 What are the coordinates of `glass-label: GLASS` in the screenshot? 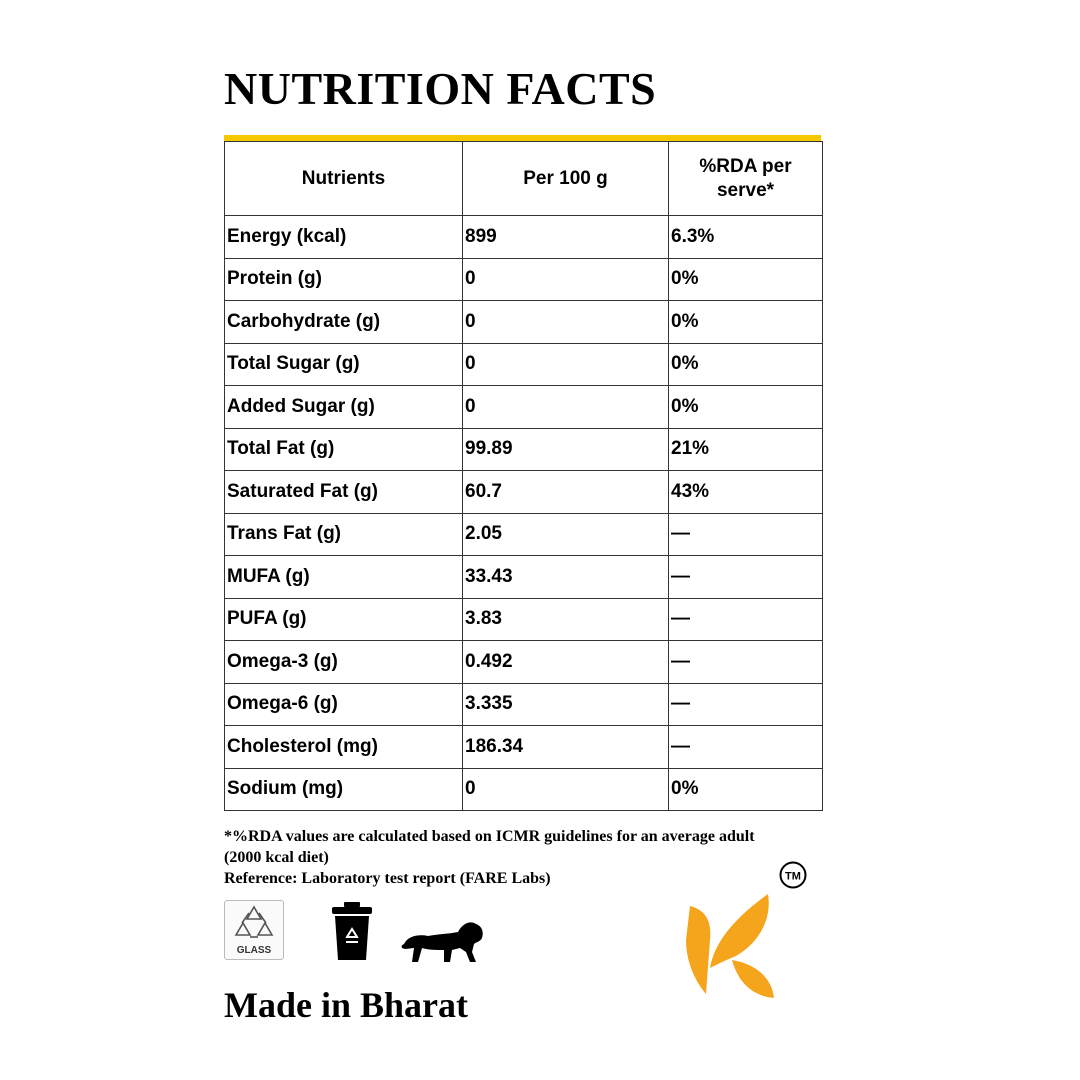 It's located at (254, 950).